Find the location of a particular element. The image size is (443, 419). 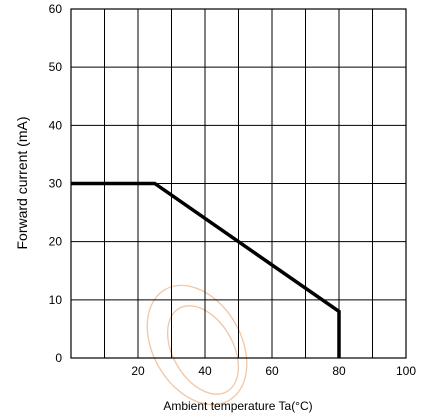

y-tick-label: 40 is located at coordinates (56, 125).